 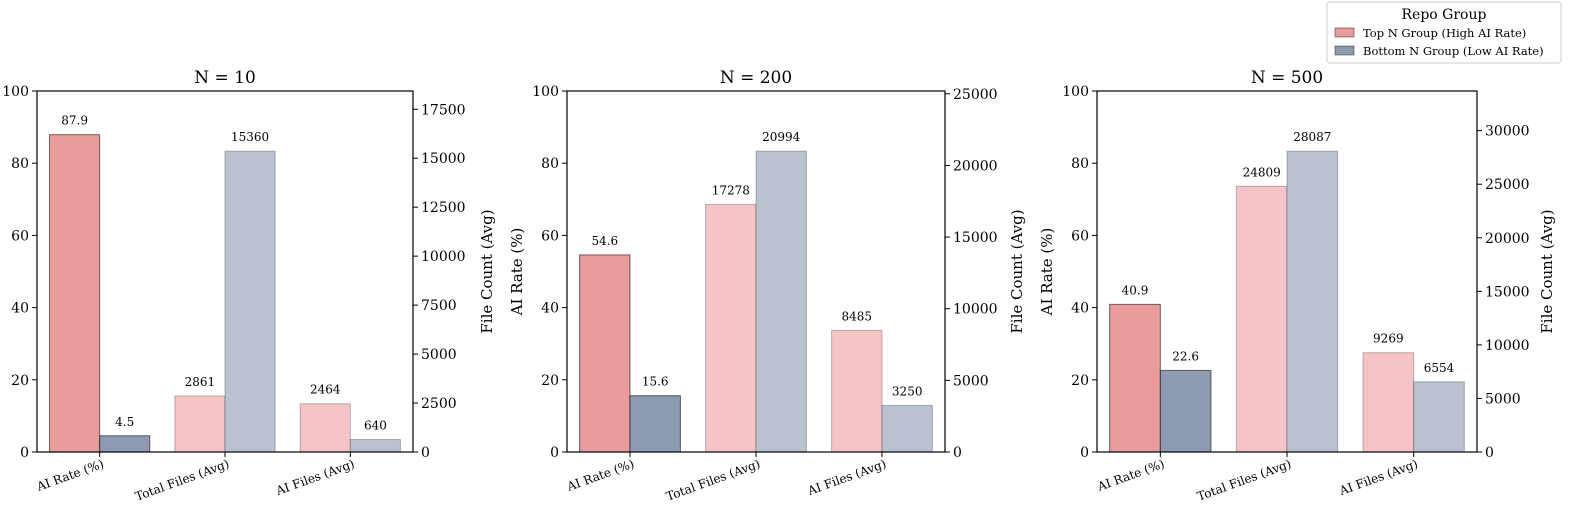 I want to click on data-label: 54.6, so click(x=604, y=241).